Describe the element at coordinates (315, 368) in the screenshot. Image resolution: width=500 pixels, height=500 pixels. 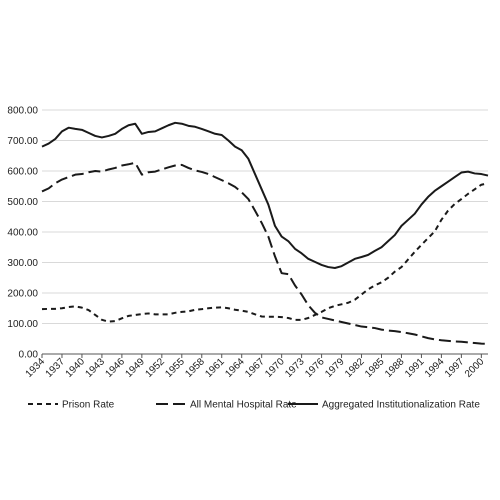
I see `x-tick-label: 1976` at that location.